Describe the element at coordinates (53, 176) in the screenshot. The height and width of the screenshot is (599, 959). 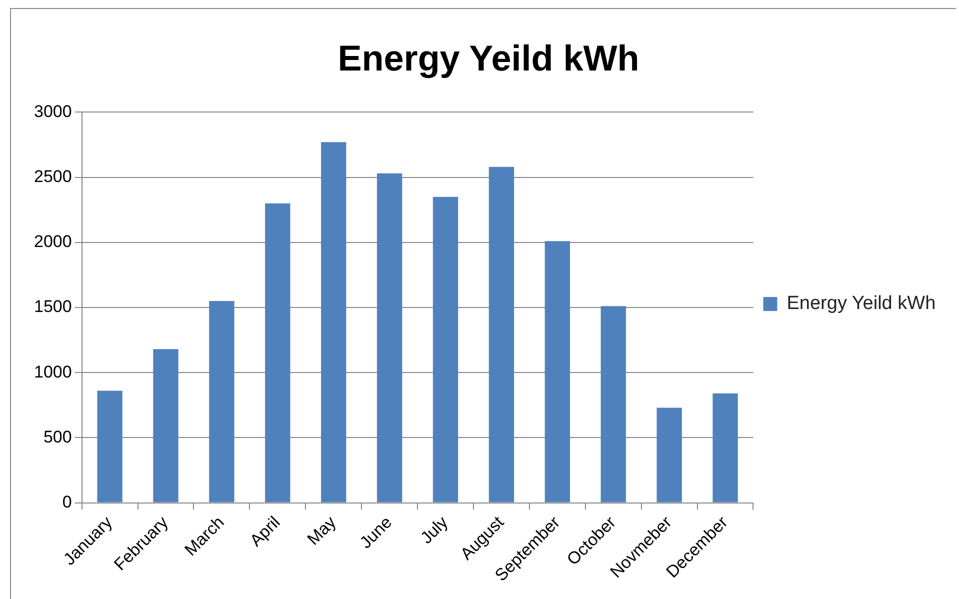
I see `y-tick-label: 2500` at that location.